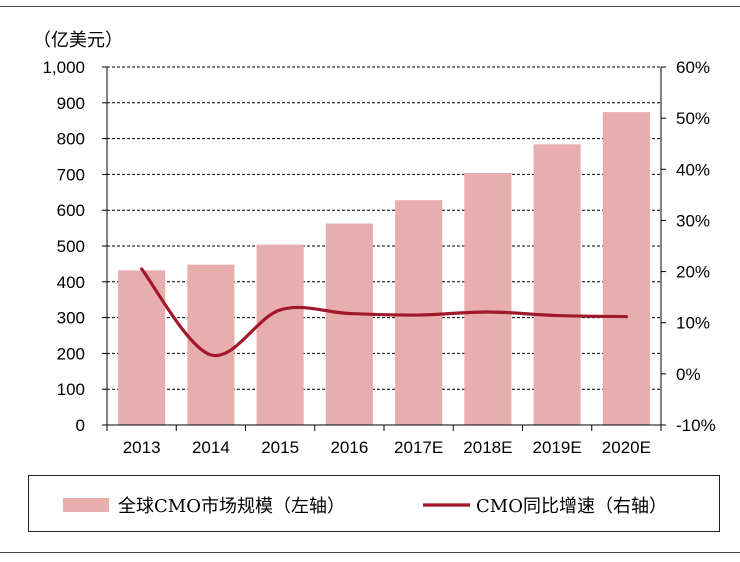 The height and width of the screenshot is (562, 740). Describe the element at coordinates (71, 282) in the screenshot. I see `left-tick-label: 400` at that location.